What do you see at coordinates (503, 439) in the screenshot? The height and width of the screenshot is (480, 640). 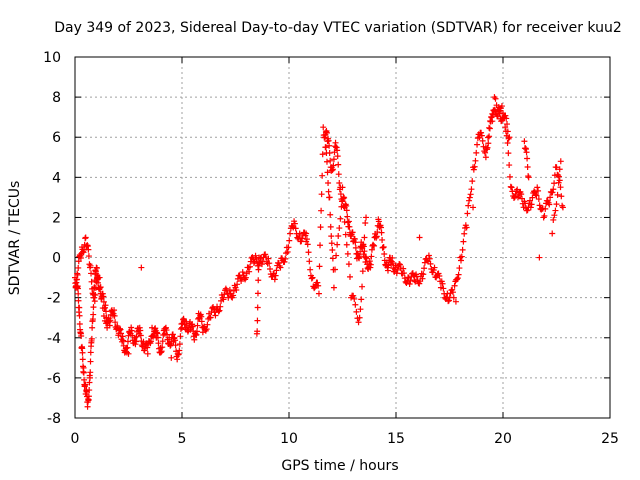 I see `x-tick-label: 20` at bounding box center [503, 439].